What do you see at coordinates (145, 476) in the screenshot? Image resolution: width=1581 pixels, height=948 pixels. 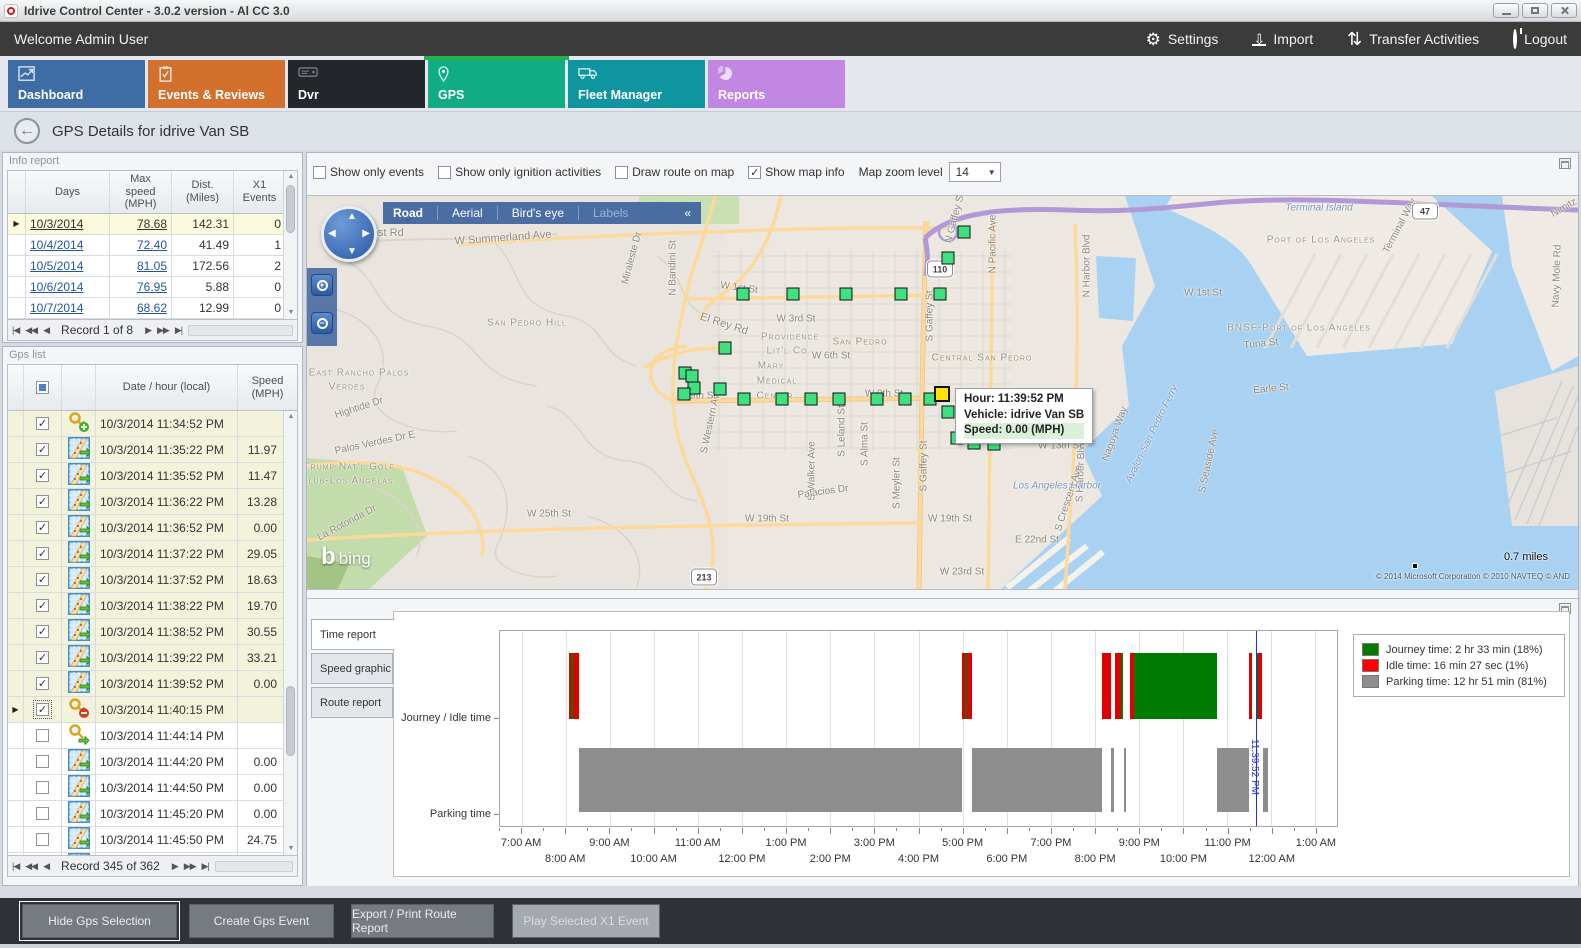 I see `list-item: ✓ 10/3/2014 11:35:52 PM 11.47` at bounding box center [145, 476].